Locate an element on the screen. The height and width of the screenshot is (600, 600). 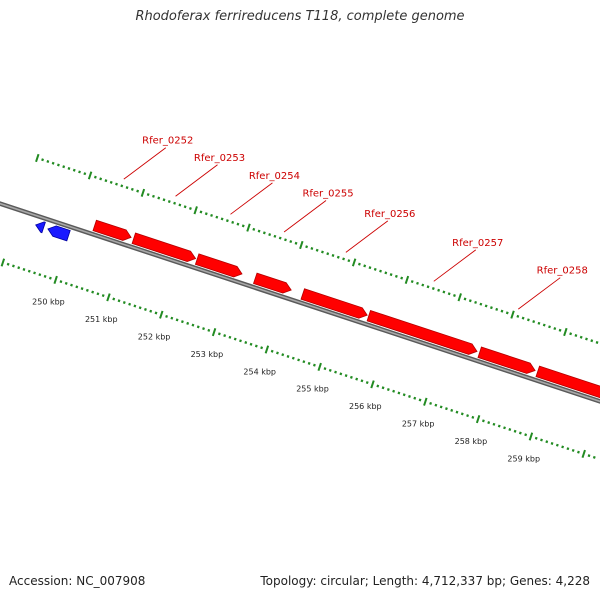
gene-label: Rfer_0252 is located at coordinates (167, 141).